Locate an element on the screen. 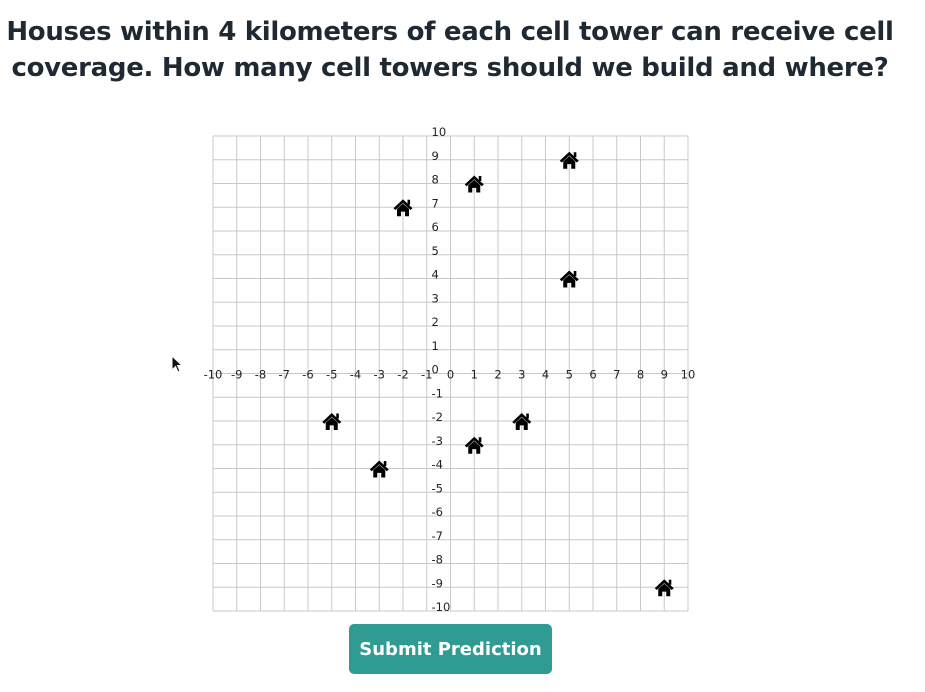 Image resolution: width=925 pixels, height=692 pixels. y-tick-label: -8 is located at coordinates (437, 560).